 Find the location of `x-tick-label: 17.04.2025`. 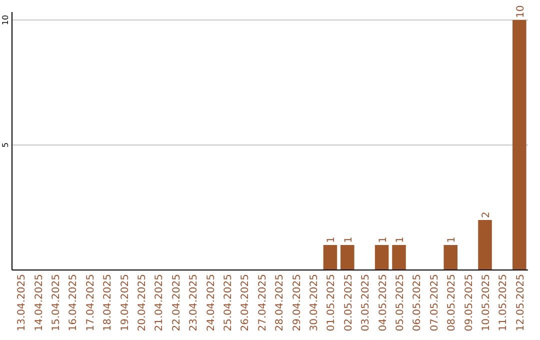

x-tick-label: 17.04.2025 is located at coordinates (90, 303).